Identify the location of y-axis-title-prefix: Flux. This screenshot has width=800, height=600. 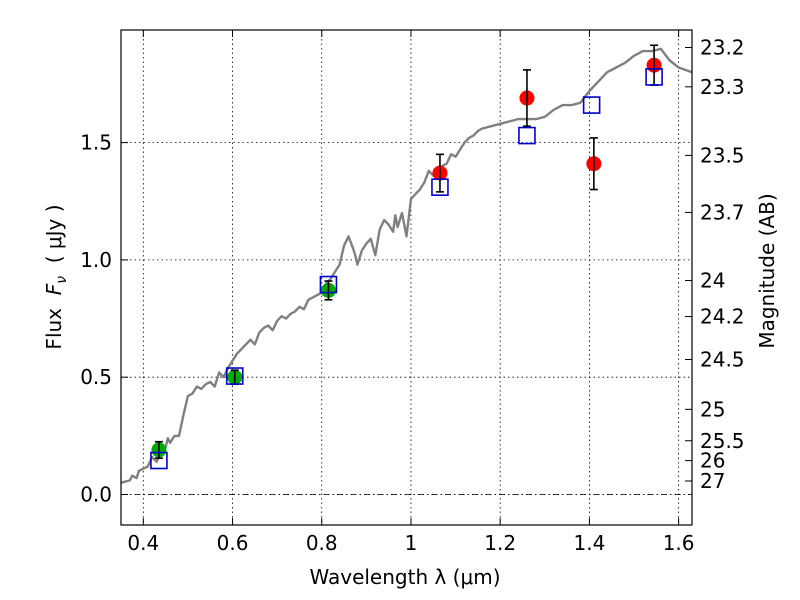
(54, 322).